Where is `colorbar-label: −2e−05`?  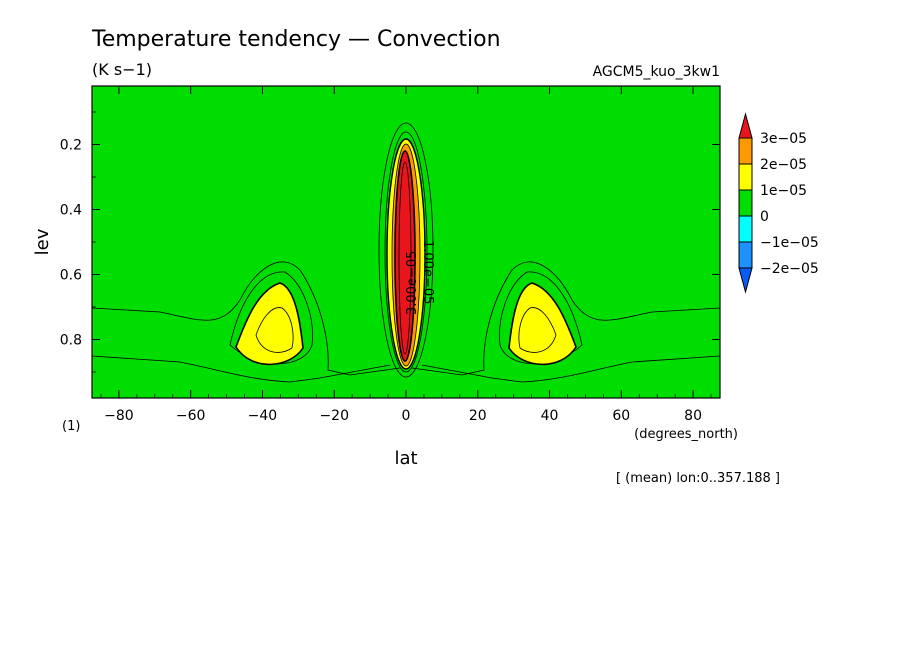
colorbar-label: −2e−05 is located at coordinates (789, 269).